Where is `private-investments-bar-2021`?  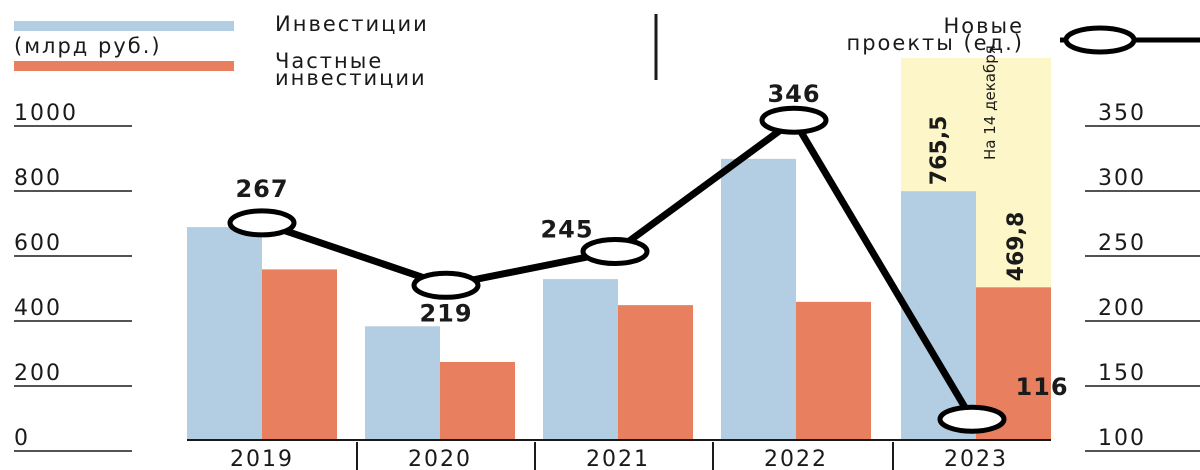
private-investments-bar-2021 is located at coordinates (655, 372).